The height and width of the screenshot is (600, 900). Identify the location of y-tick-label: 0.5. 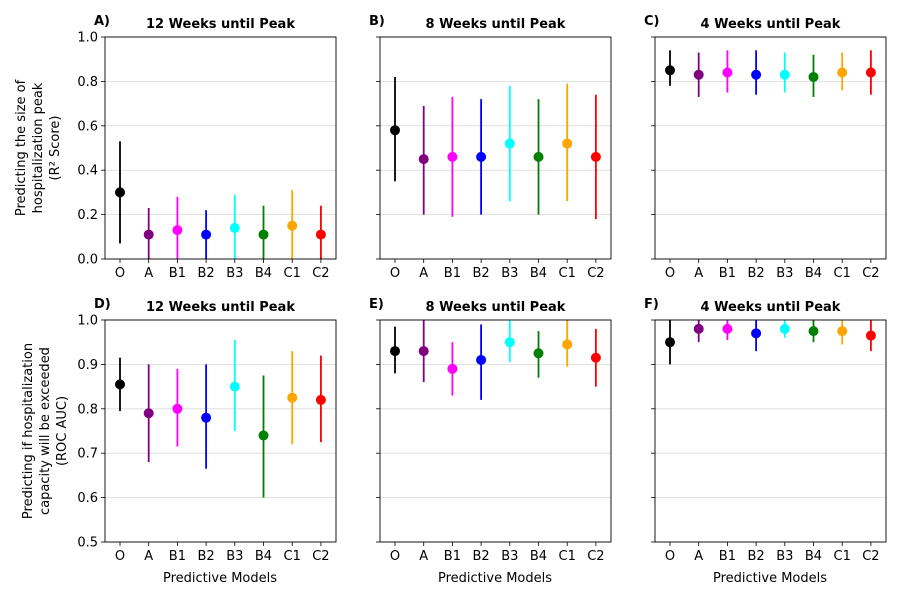
(87, 543).